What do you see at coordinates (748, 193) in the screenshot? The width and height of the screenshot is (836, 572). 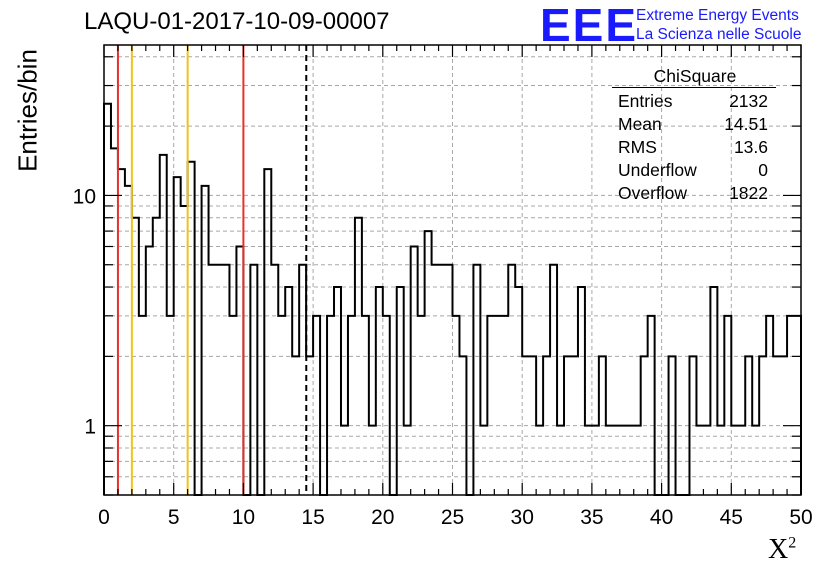 I see `stats-value: 1822` at bounding box center [748, 193].